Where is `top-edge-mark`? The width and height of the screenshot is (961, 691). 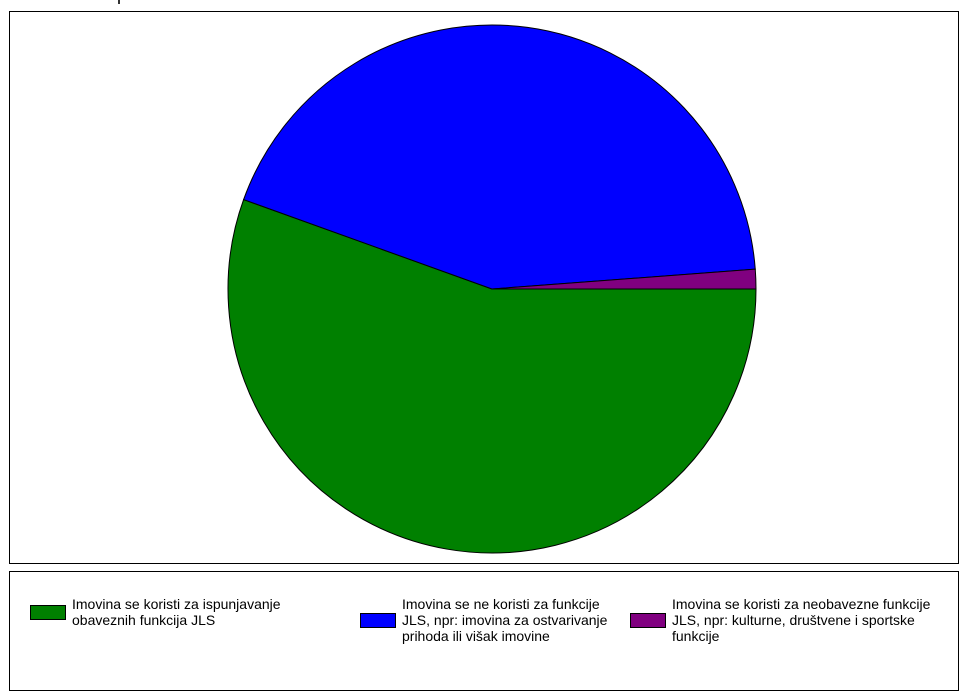
top-edge-mark is located at coordinates (119, 2).